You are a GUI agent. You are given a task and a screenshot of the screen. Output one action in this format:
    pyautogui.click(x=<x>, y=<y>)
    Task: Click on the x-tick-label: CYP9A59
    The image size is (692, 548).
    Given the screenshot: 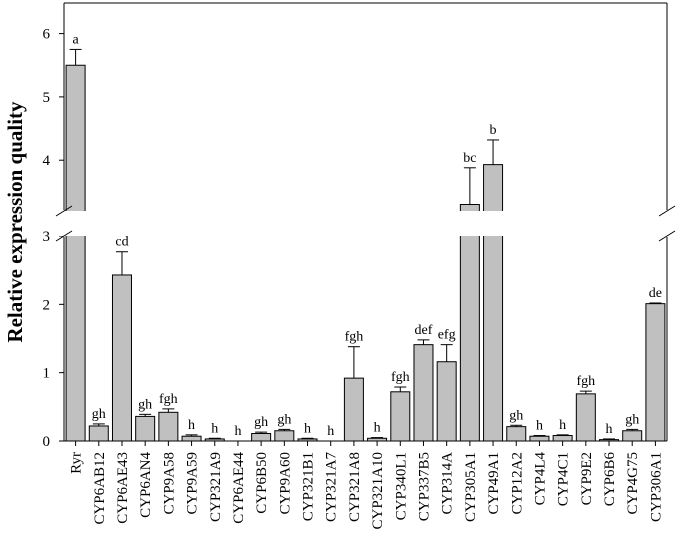 What is the action you would take?
    pyautogui.click(x=193, y=483)
    